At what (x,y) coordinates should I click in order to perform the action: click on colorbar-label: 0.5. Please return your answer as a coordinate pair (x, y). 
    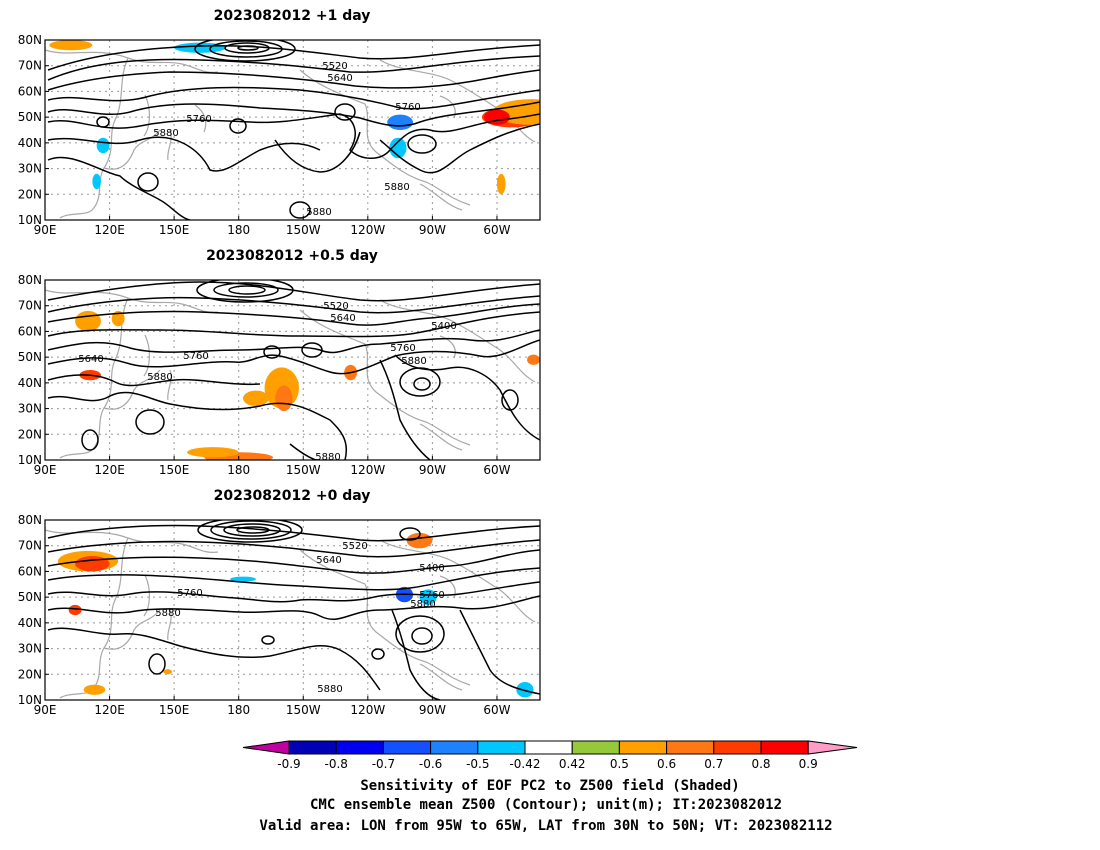
    Looking at the image, I should click on (619, 764).